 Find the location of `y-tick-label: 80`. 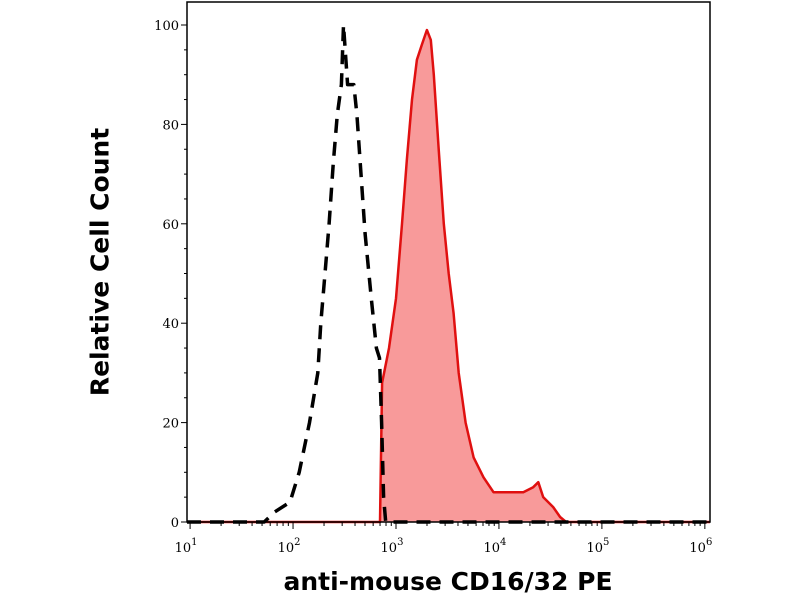

y-tick-label: 80 is located at coordinates (170, 125).